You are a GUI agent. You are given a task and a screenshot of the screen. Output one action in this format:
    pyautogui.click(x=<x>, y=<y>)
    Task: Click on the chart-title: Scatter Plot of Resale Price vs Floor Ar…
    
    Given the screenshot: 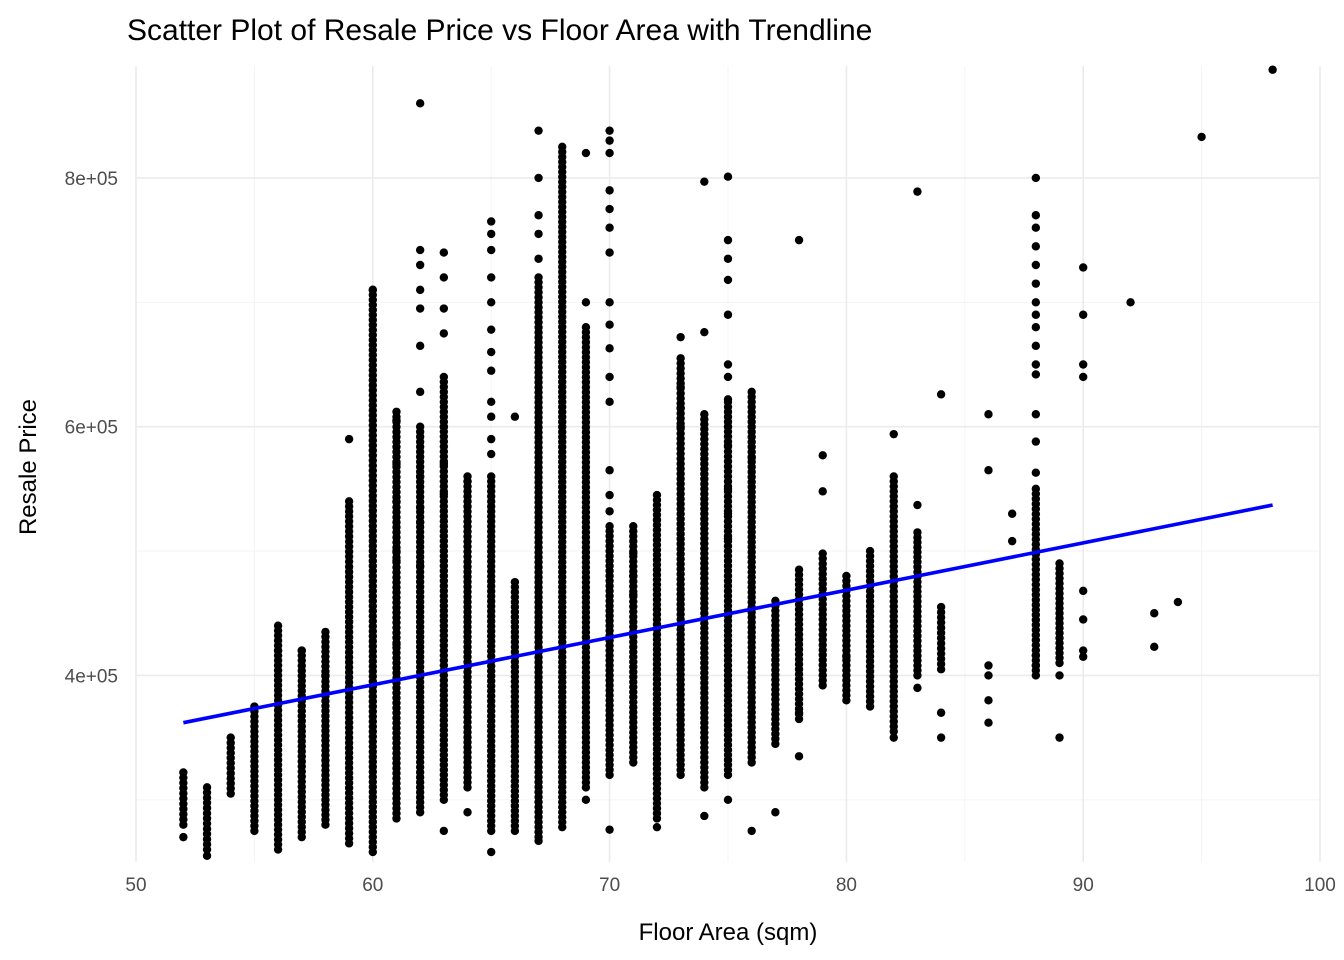 What is the action you would take?
    pyautogui.click(x=499, y=30)
    